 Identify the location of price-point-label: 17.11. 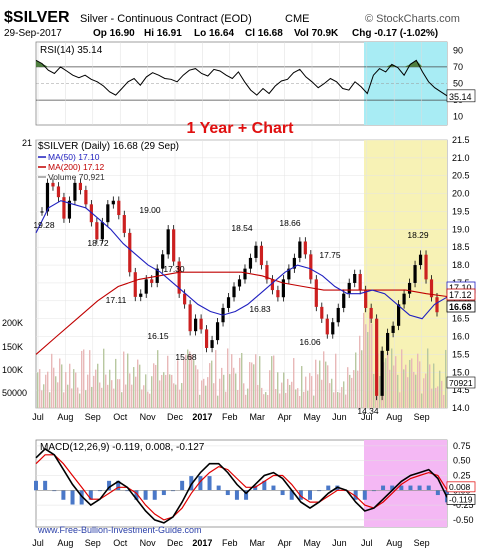
(116, 300).